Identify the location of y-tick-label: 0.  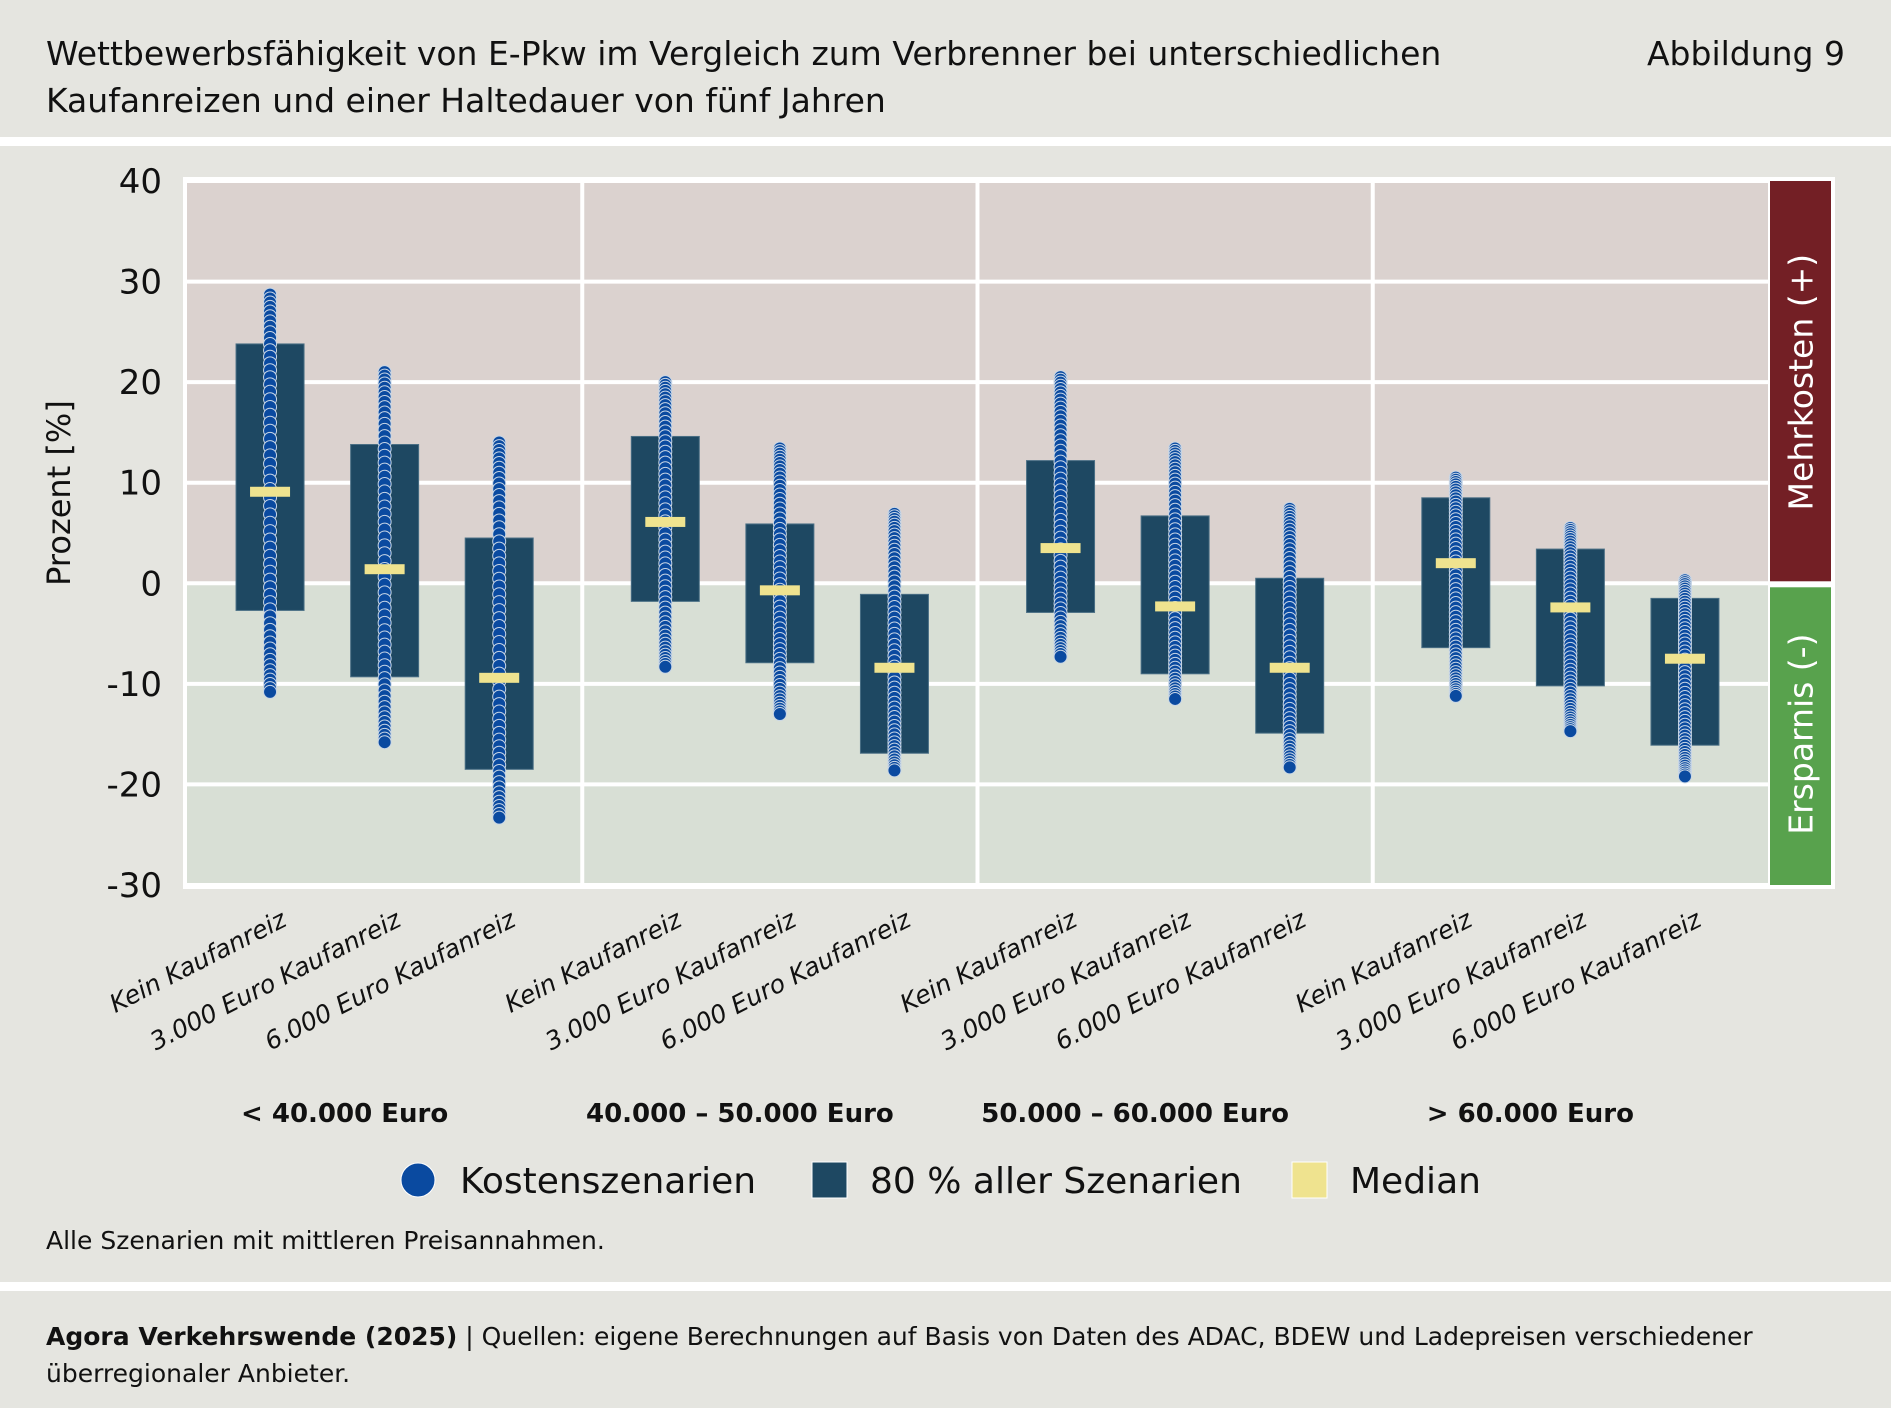
(151, 584).